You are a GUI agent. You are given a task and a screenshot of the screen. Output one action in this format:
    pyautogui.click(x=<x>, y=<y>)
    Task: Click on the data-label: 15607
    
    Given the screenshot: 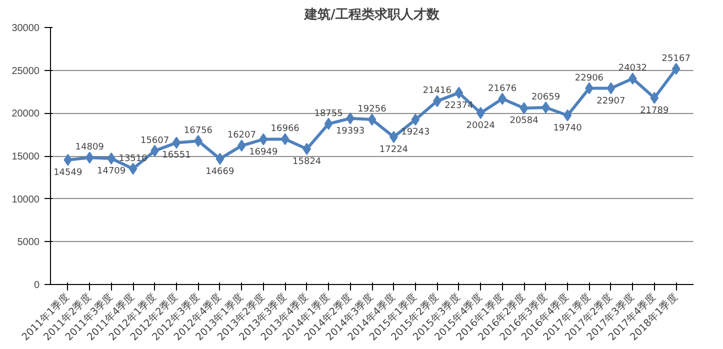 What is the action you would take?
    pyautogui.click(x=155, y=141)
    